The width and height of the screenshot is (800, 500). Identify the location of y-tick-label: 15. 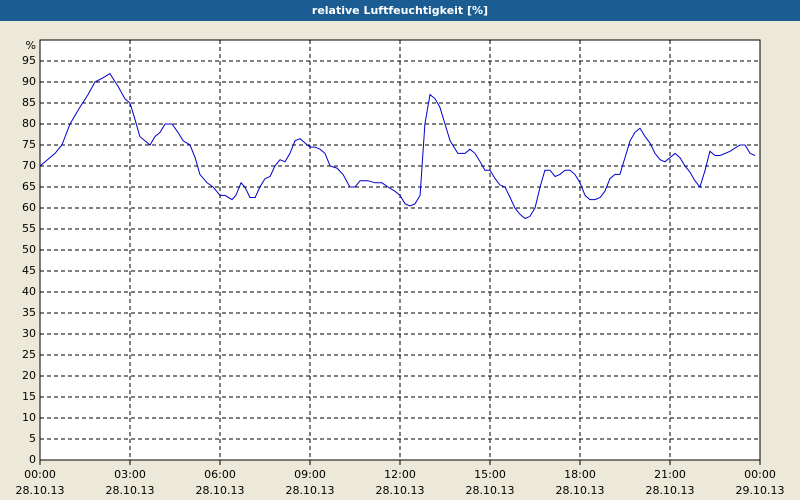
(29, 396).